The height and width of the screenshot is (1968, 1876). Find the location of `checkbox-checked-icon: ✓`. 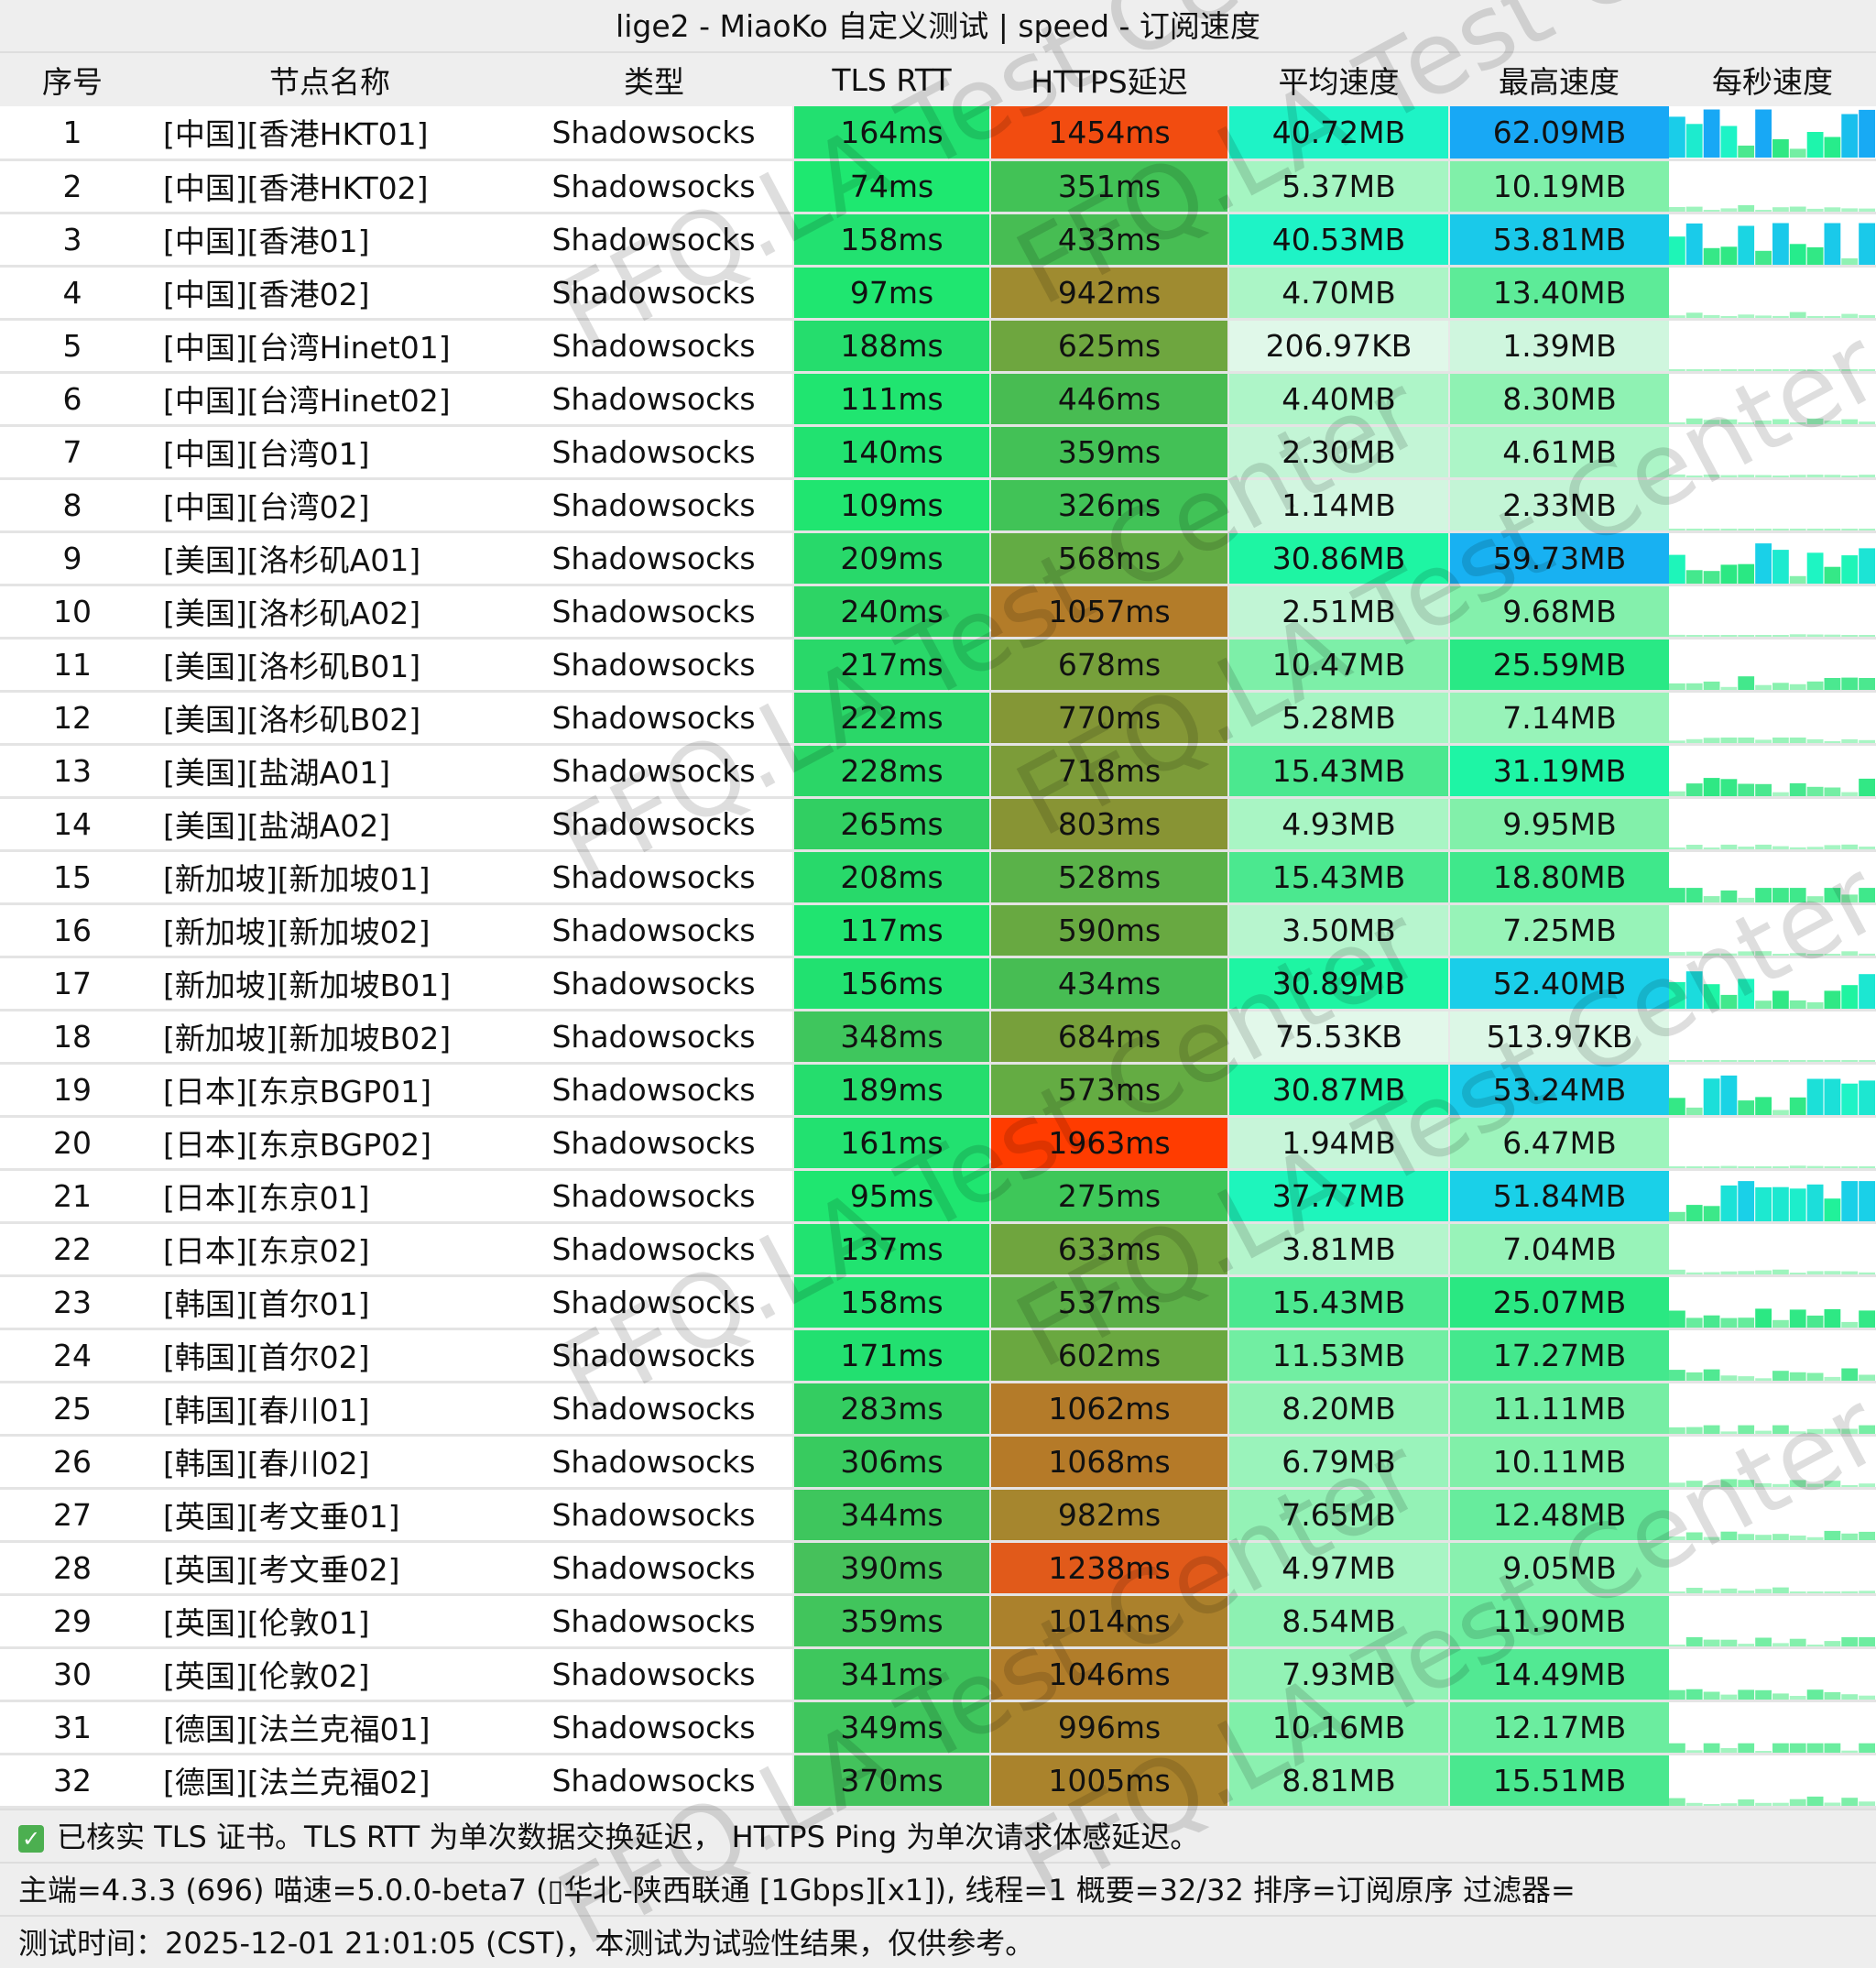

checkbox-checked-icon: ✓ is located at coordinates (31, 1839).